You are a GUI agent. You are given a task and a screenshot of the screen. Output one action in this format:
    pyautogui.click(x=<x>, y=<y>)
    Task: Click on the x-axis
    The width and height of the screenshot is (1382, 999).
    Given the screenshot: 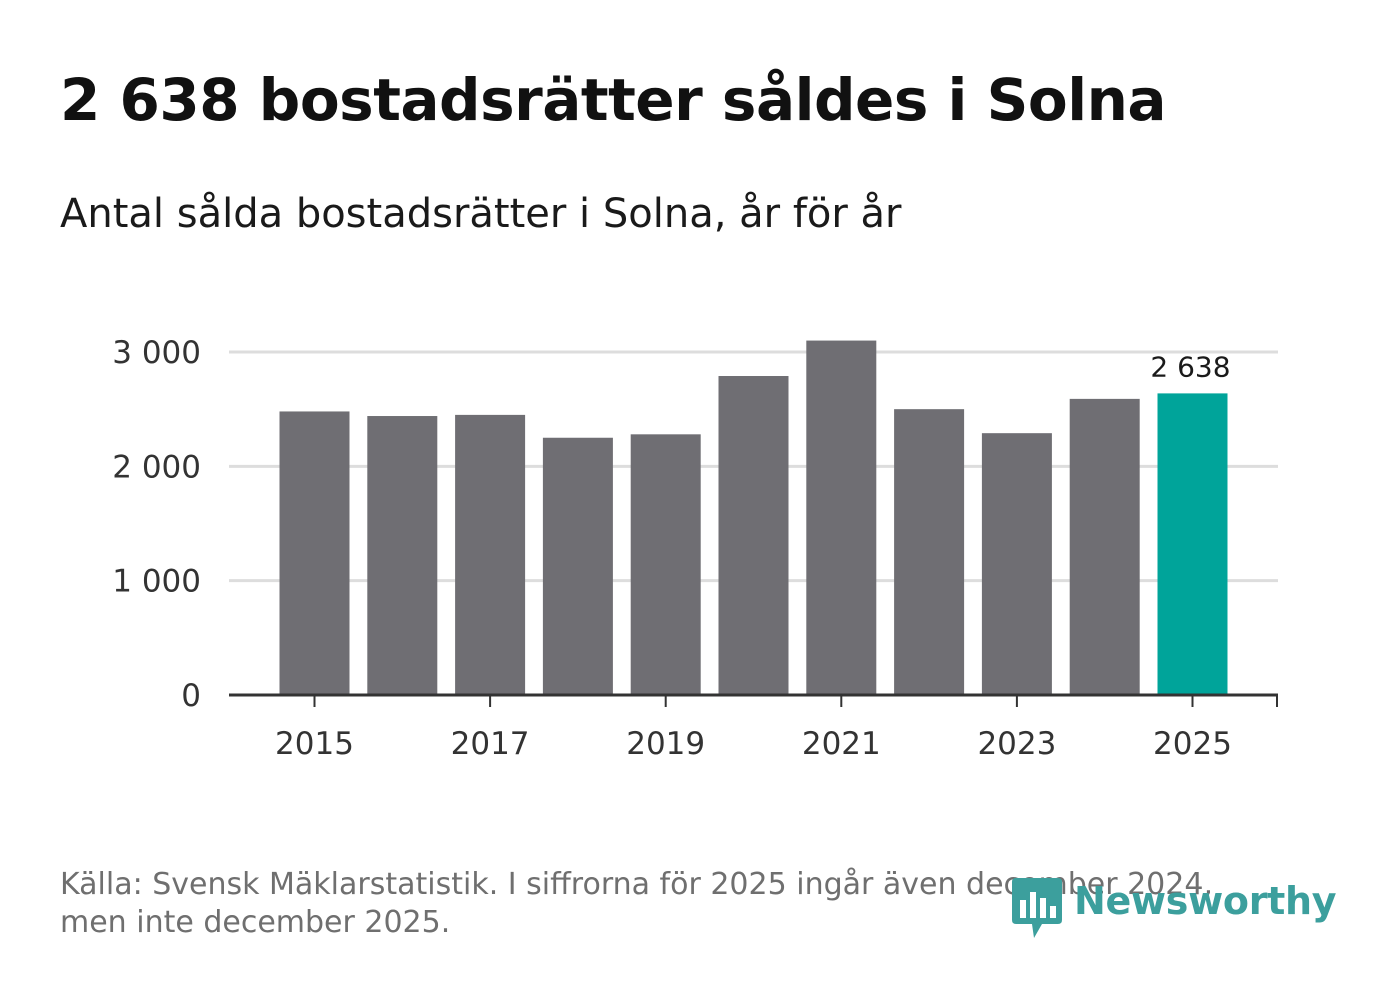 What is the action you would take?
    pyautogui.click(x=753, y=700)
    